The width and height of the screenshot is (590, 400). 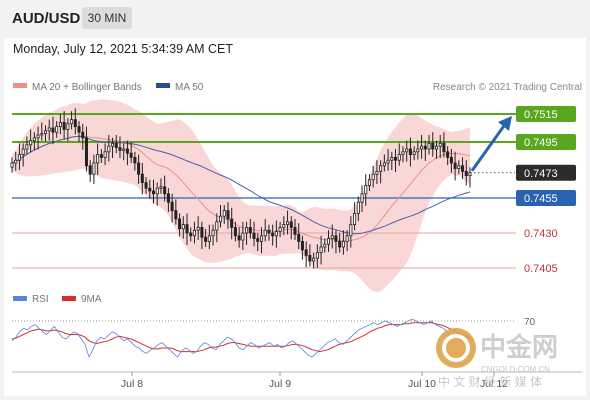 I want to click on watermark-tagline: 中 文 财 经 新 媒 体, so click(x=490, y=381).